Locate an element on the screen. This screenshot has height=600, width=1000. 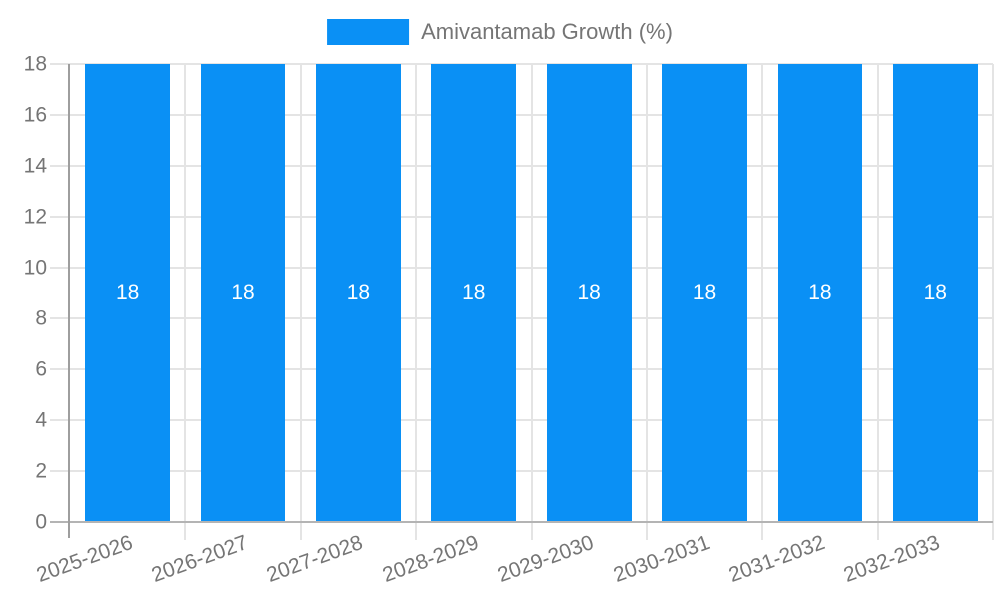
x-tick-label: 2028-2029 is located at coordinates (430, 559).